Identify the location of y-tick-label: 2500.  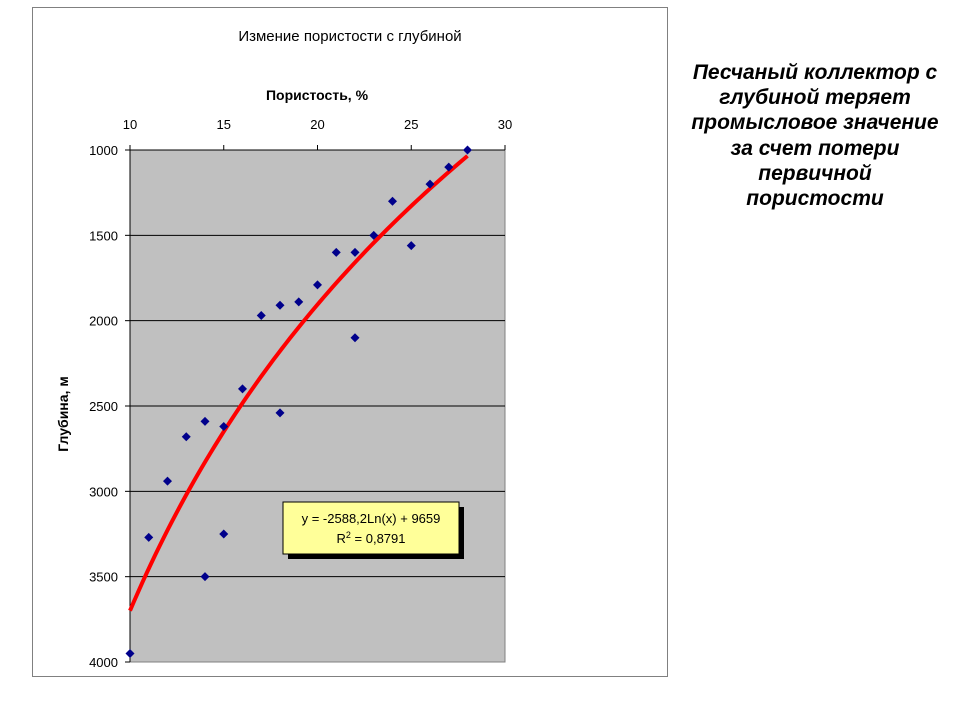
(103, 406).